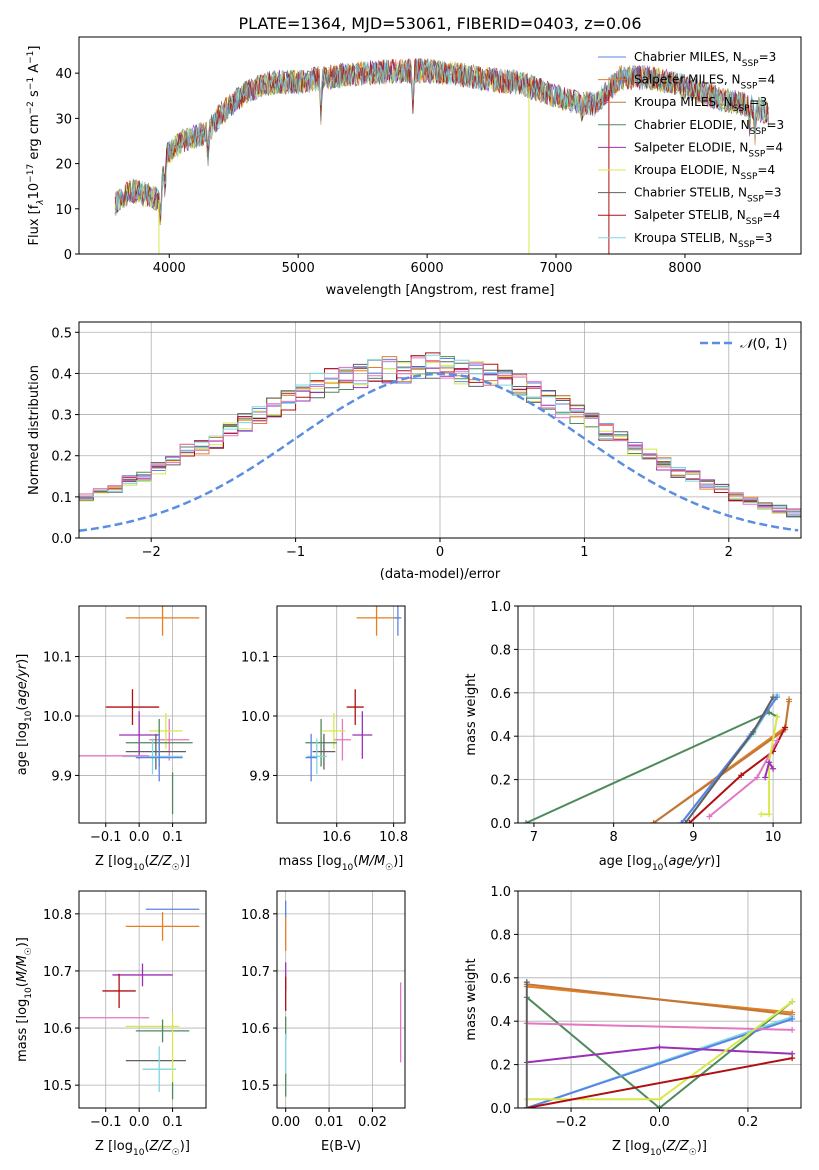 The image size is (819, 1170). I want to click on y-tick-label: 20, so click(63, 165).